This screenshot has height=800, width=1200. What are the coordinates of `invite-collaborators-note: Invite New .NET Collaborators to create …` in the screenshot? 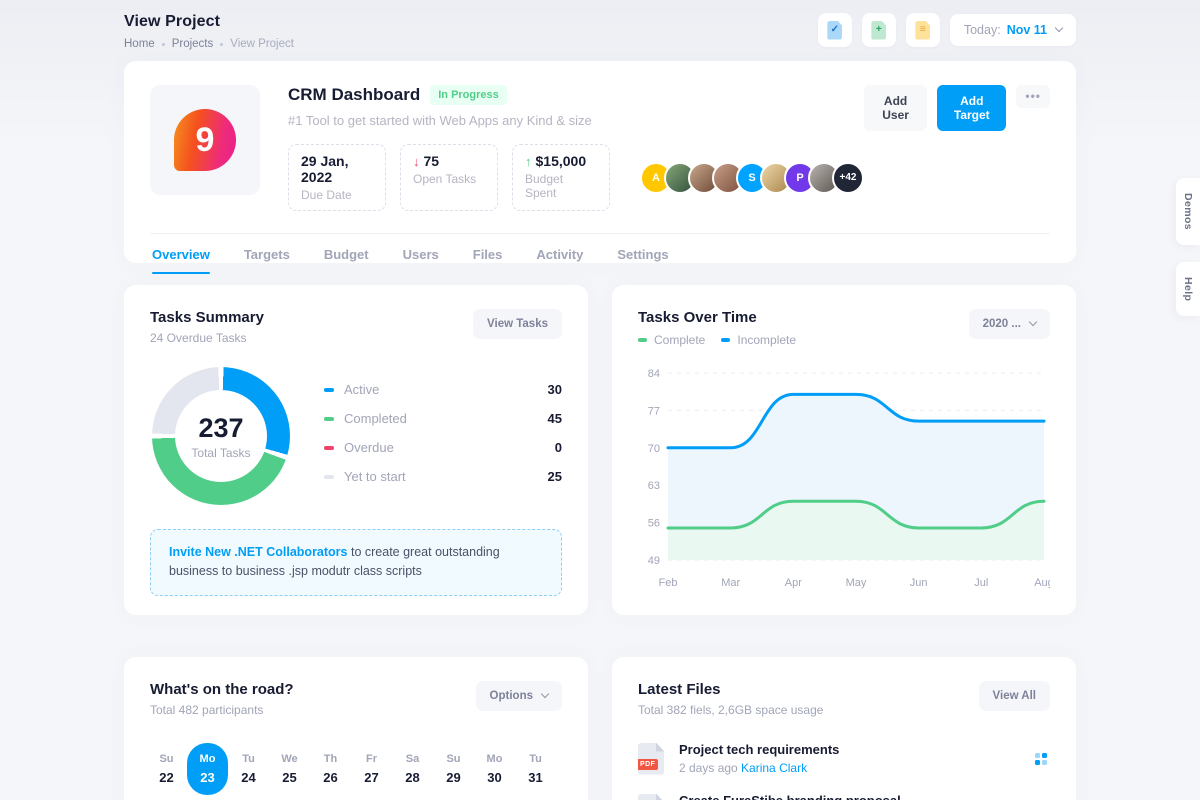 It's located at (356, 562).